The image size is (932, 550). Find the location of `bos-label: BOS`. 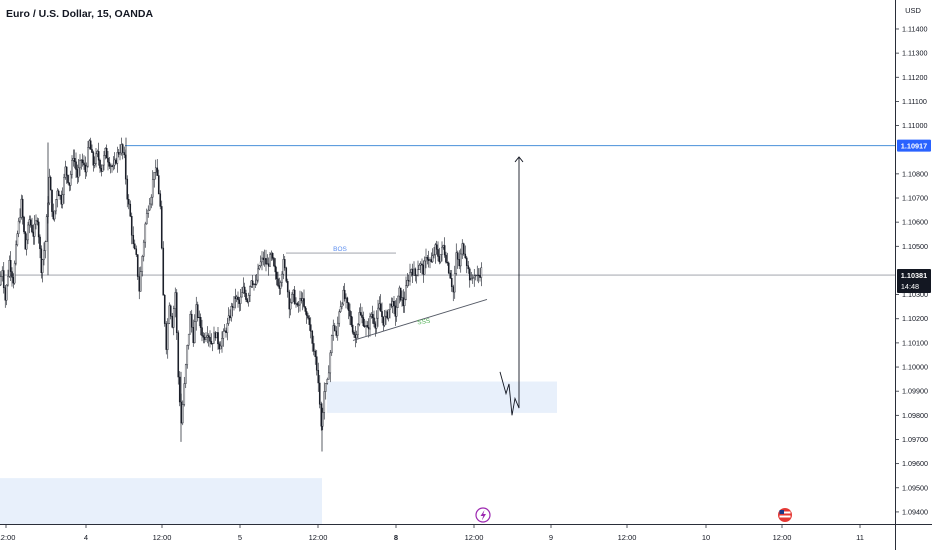

bos-label: BOS is located at coordinates (340, 249).